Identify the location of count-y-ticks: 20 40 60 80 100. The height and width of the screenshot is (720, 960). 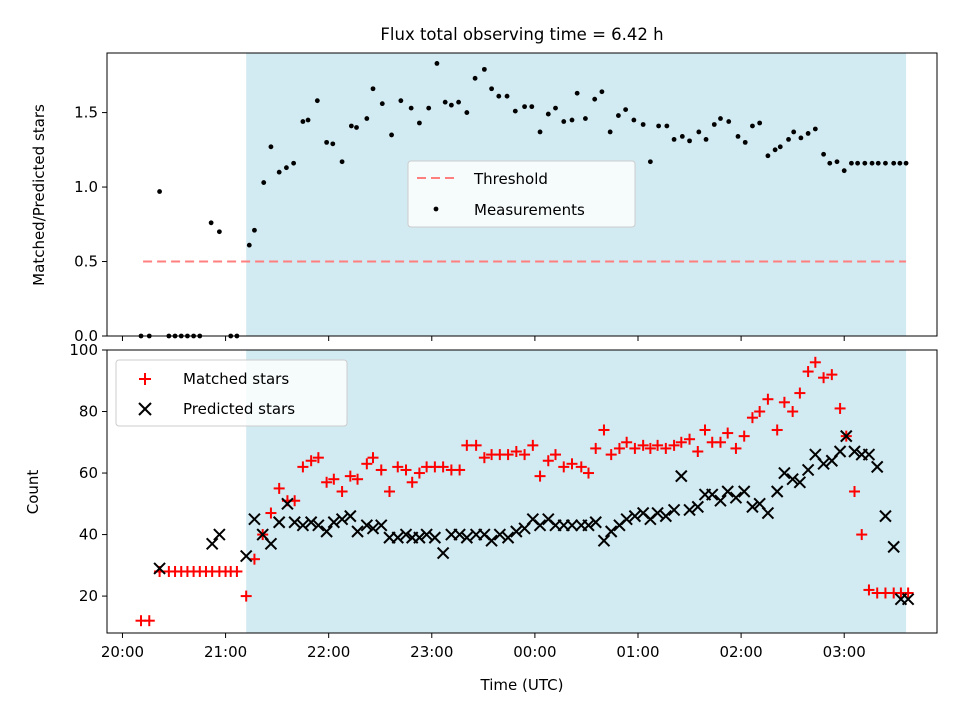
(88, 473).